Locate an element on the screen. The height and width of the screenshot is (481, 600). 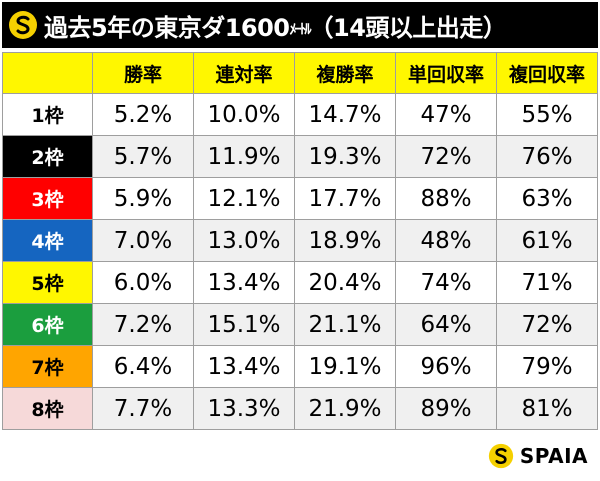
header-cell-place-return: 複回収率 is located at coordinates (547, 73).